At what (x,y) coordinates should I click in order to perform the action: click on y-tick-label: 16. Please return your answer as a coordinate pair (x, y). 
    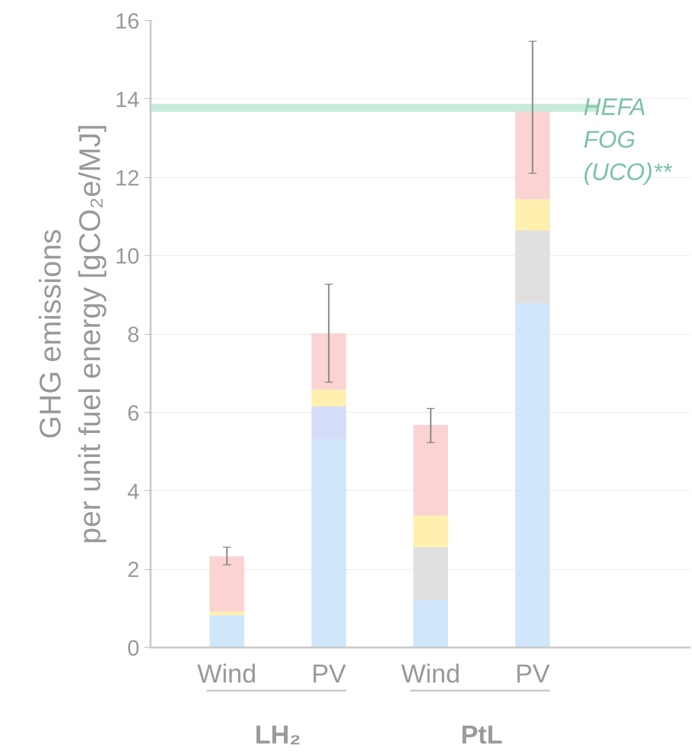
    Looking at the image, I should click on (127, 21).